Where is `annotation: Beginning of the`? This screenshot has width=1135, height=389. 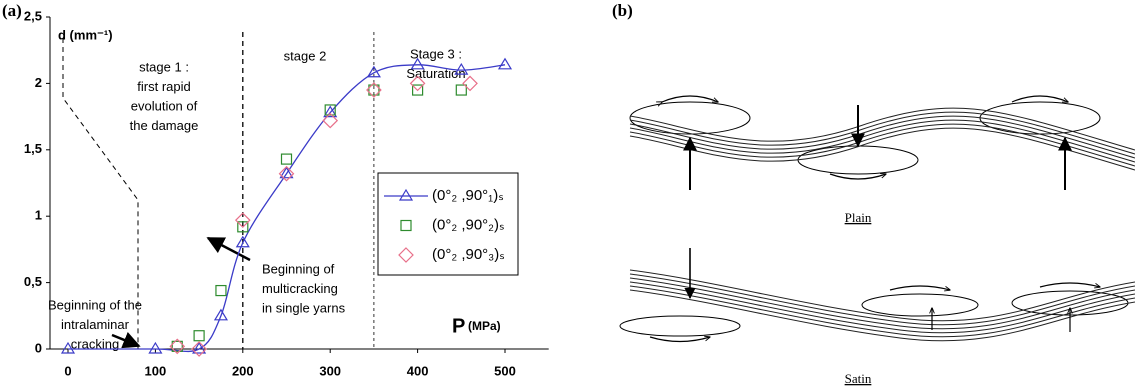
annotation: Beginning of the is located at coordinates (95, 304).